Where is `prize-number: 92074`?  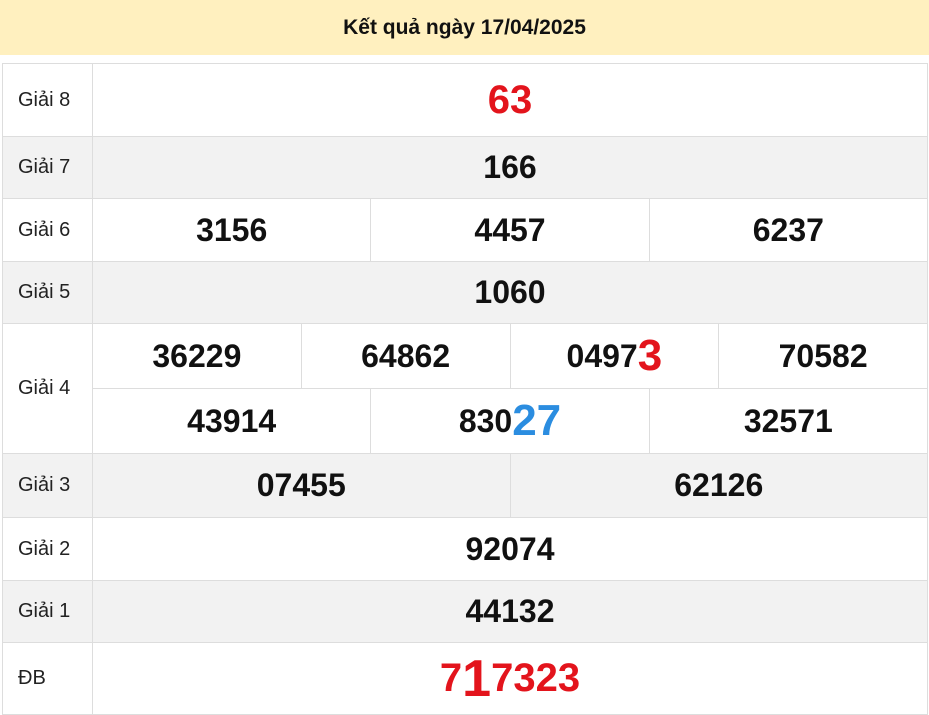
prize-number: 92074 is located at coordinates (510, 549).